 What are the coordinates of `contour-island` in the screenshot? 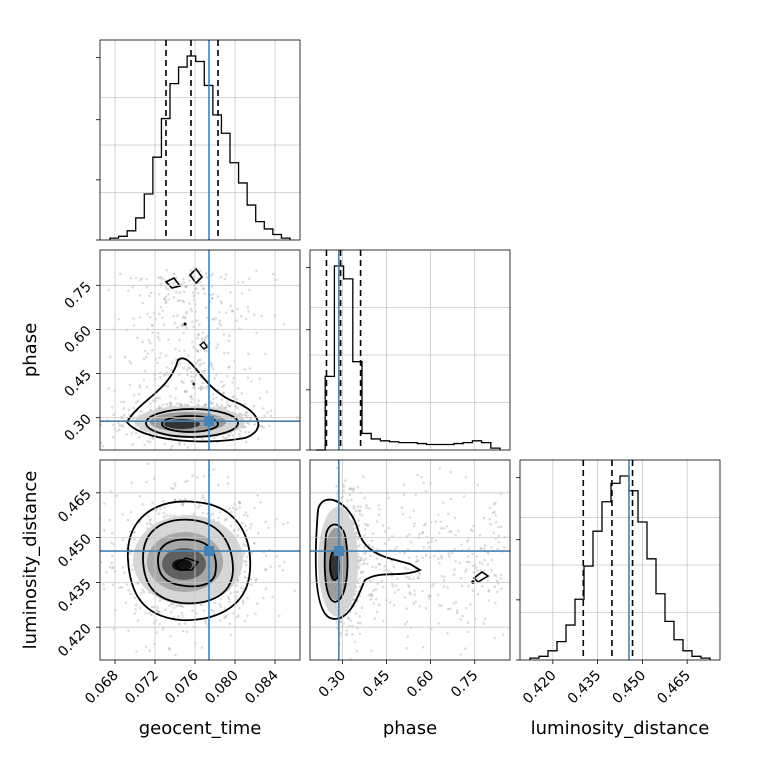 It's located at (196, 276).